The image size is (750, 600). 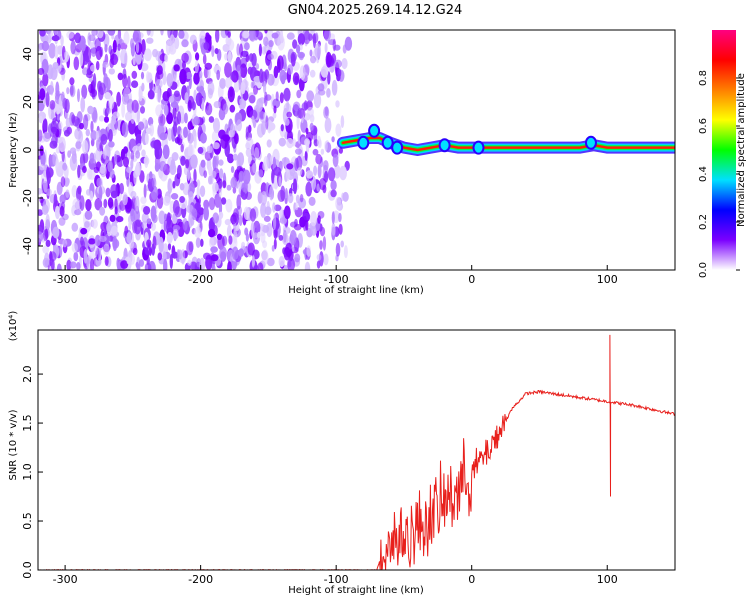 I want to click on snr-y-label: SNR (10 * v/v), so click(x=13, y=444).